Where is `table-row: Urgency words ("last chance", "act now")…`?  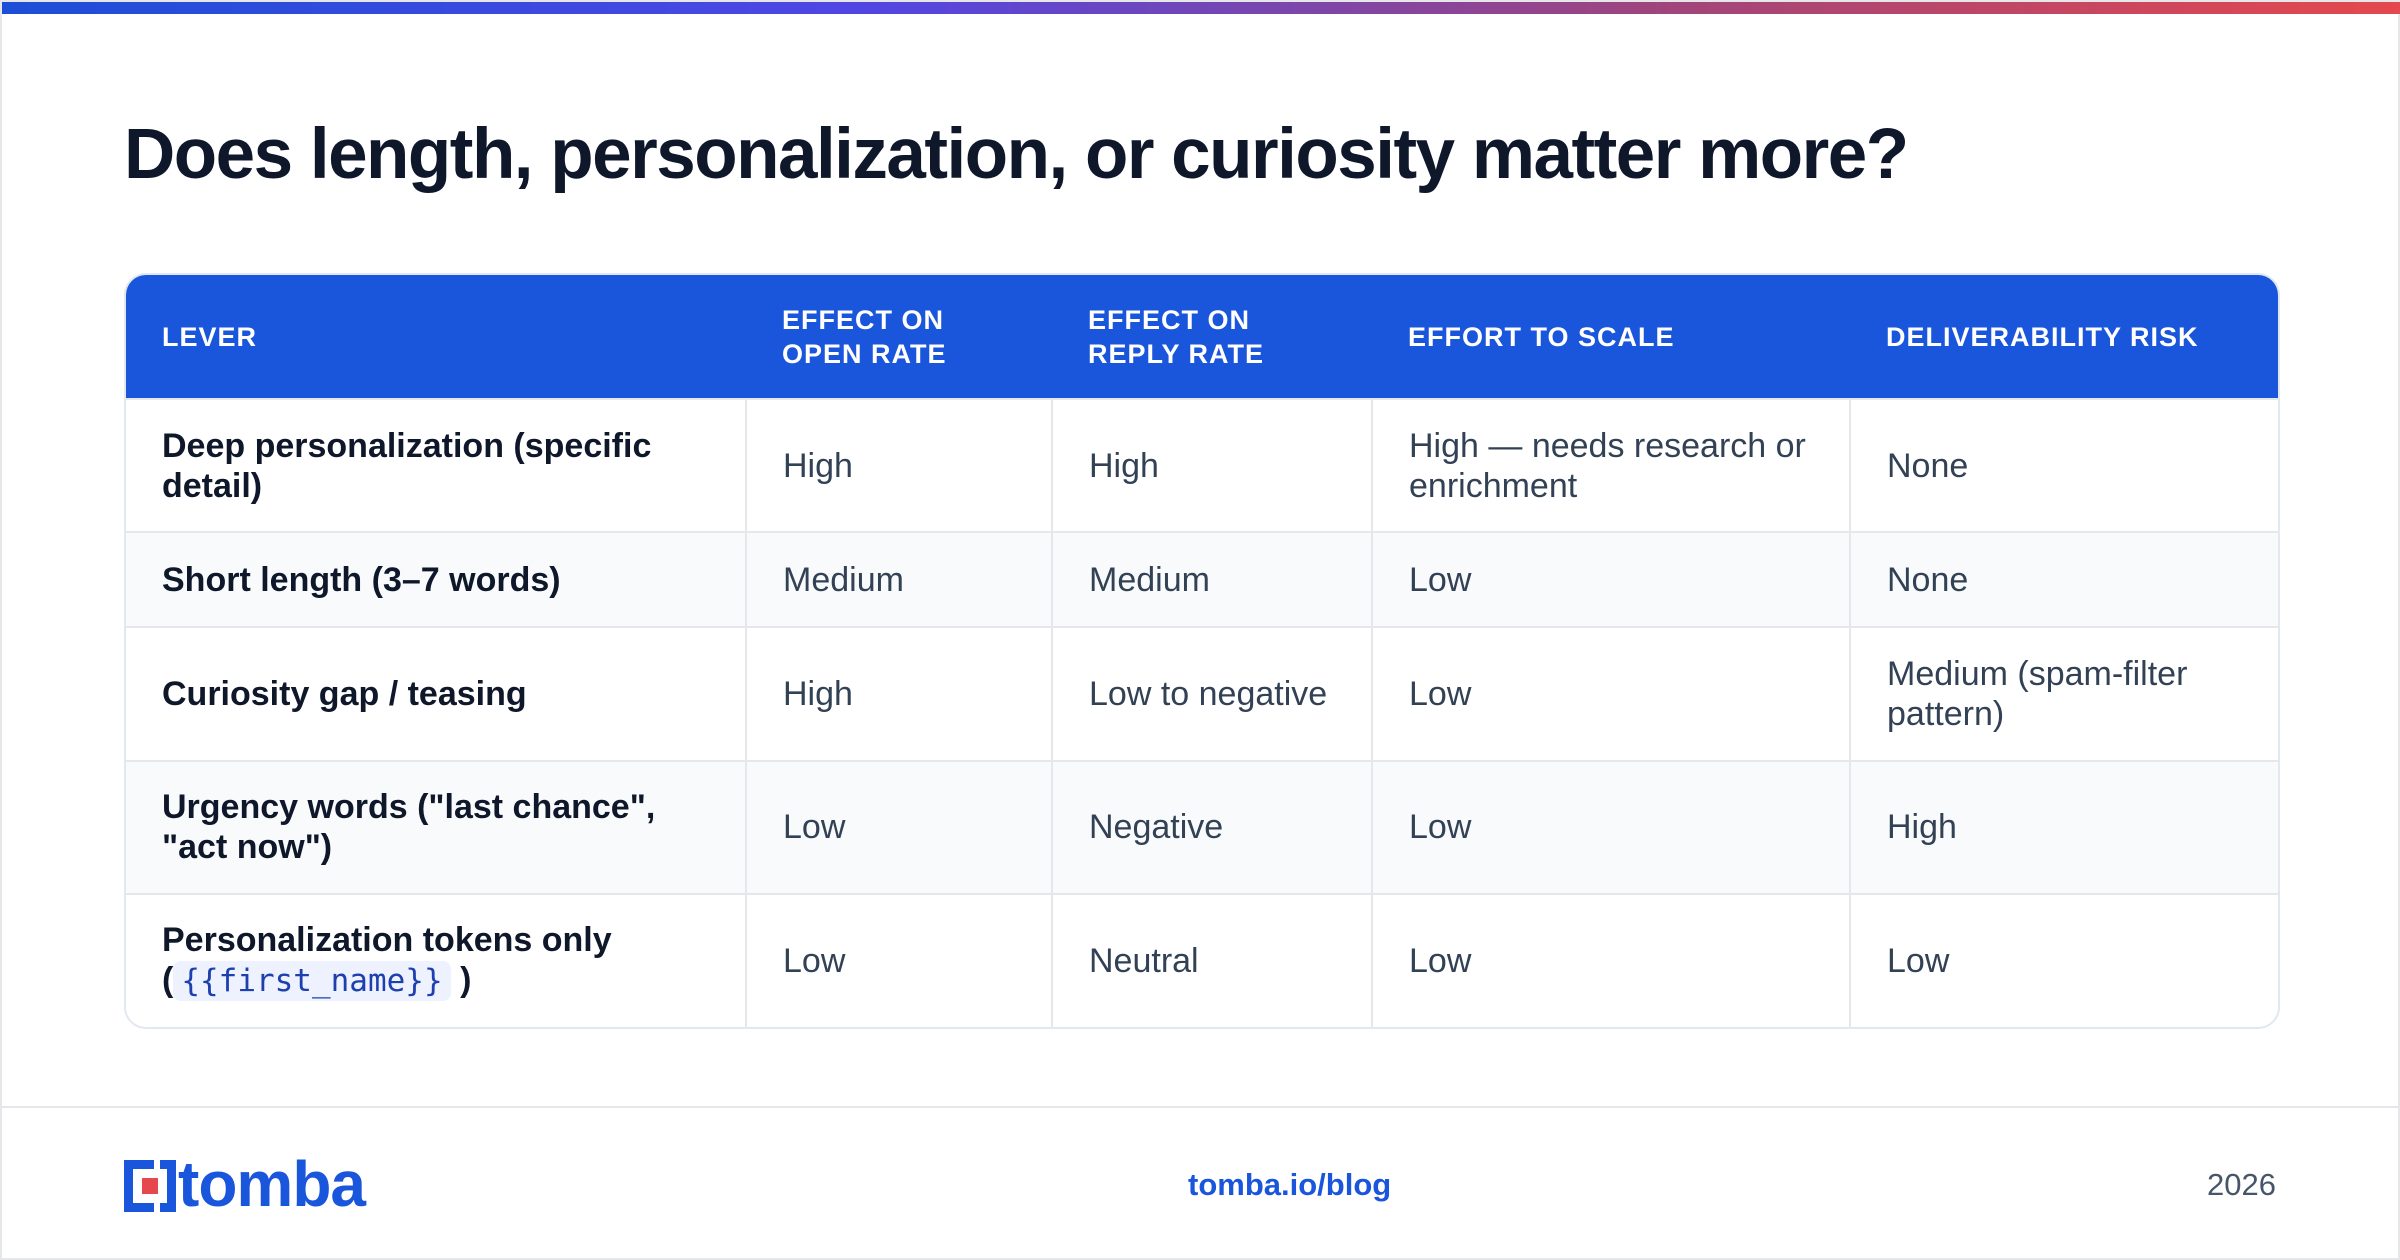 table-row: Urgency words ("last chance", "act now")… is located at coordinates (1202, 826).